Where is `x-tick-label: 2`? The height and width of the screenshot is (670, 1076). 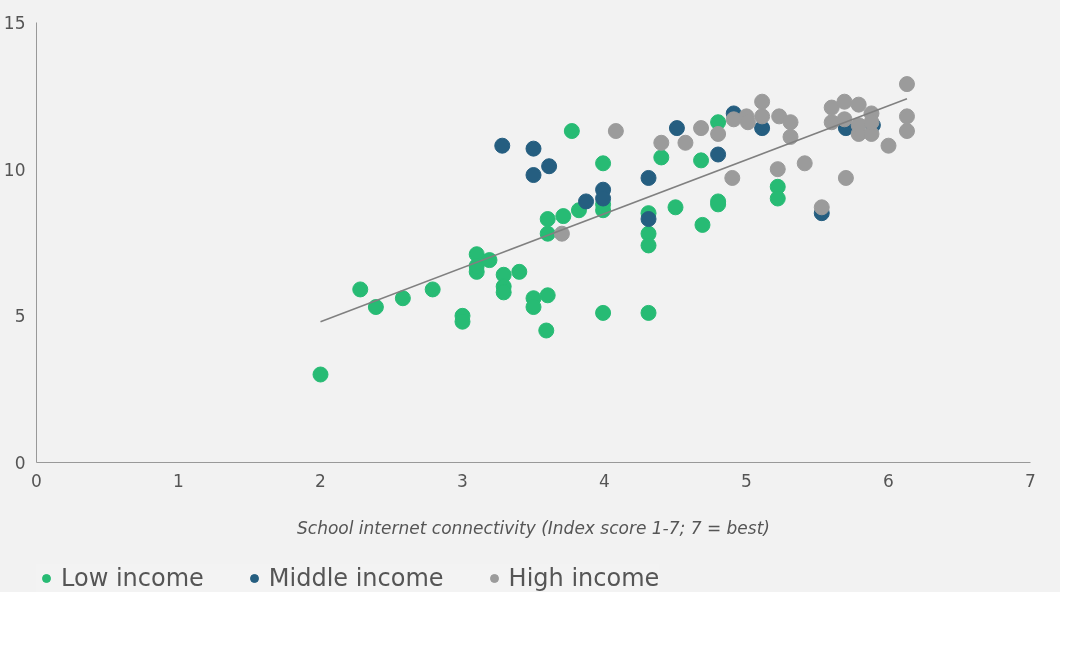
x-tick-label: 2 is located at coordinates (320, 480).